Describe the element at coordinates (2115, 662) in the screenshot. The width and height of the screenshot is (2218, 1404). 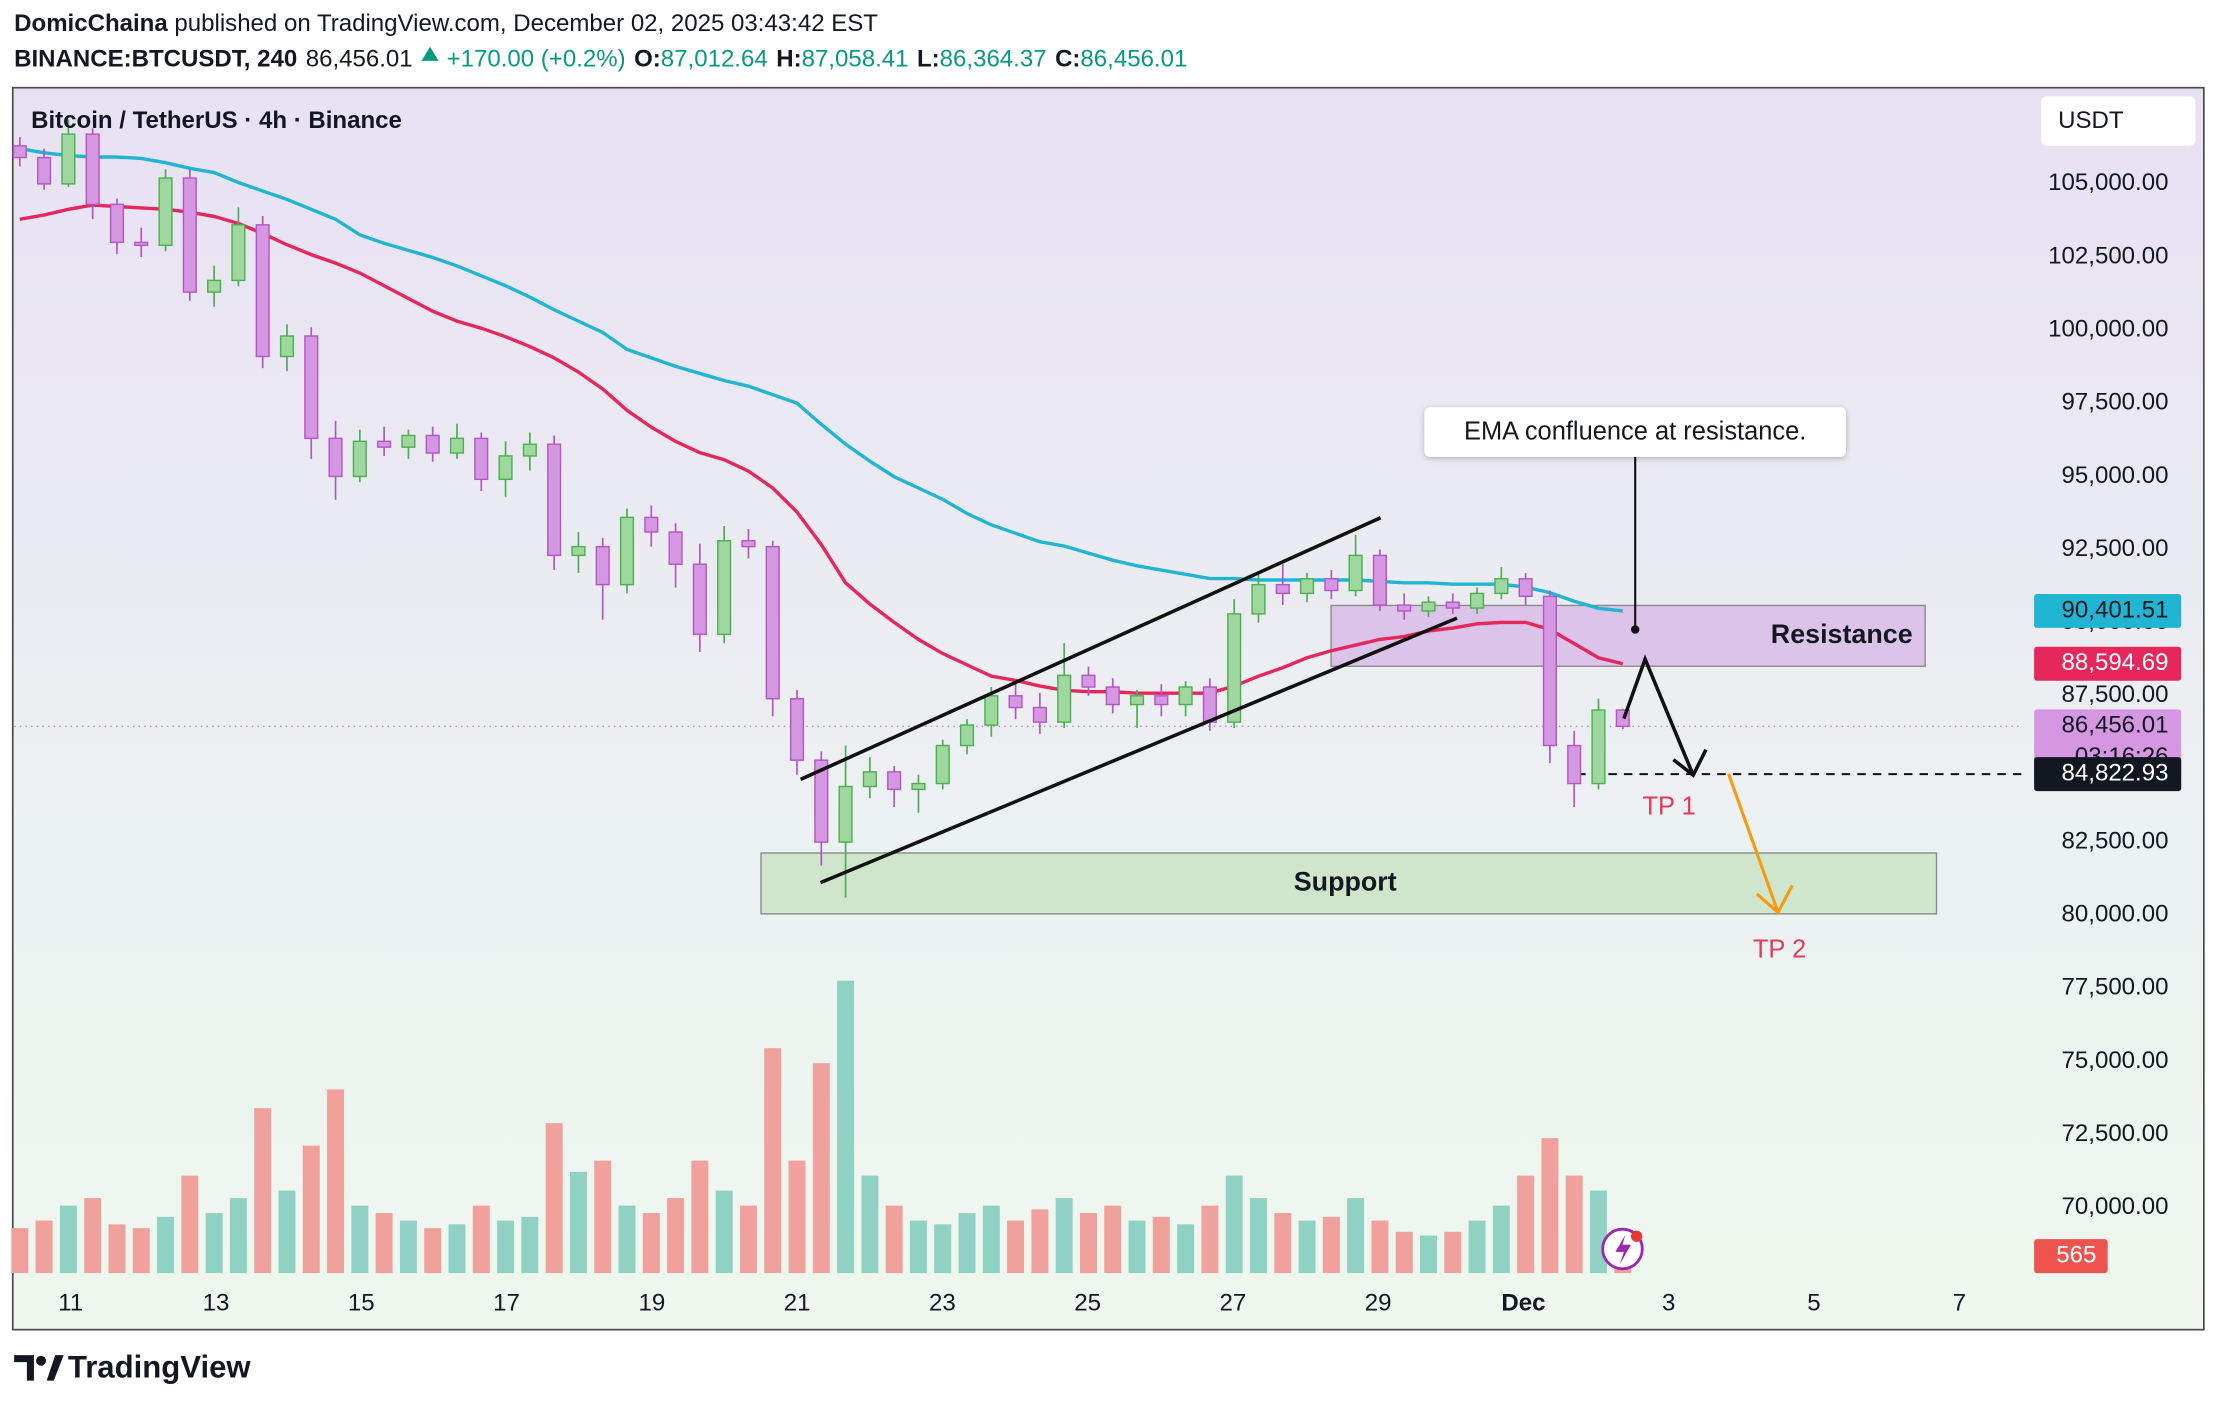
I see `ema-badge: 88,594.69` at that location.